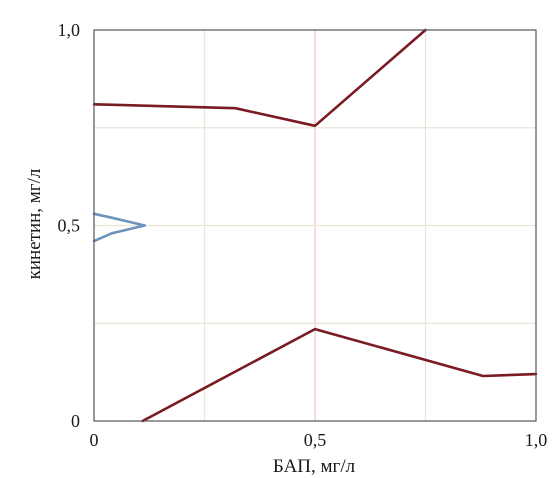  Describe the element at coordinates (94, 440) in the screenshot. I see `x-tick-label: 0` at that location.